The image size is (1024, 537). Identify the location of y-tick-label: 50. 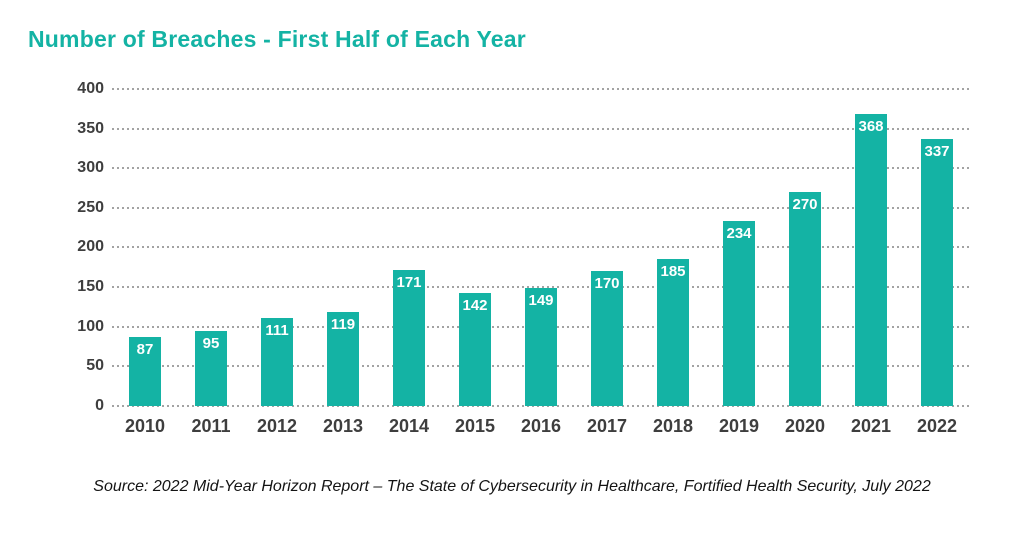
(95, 365).